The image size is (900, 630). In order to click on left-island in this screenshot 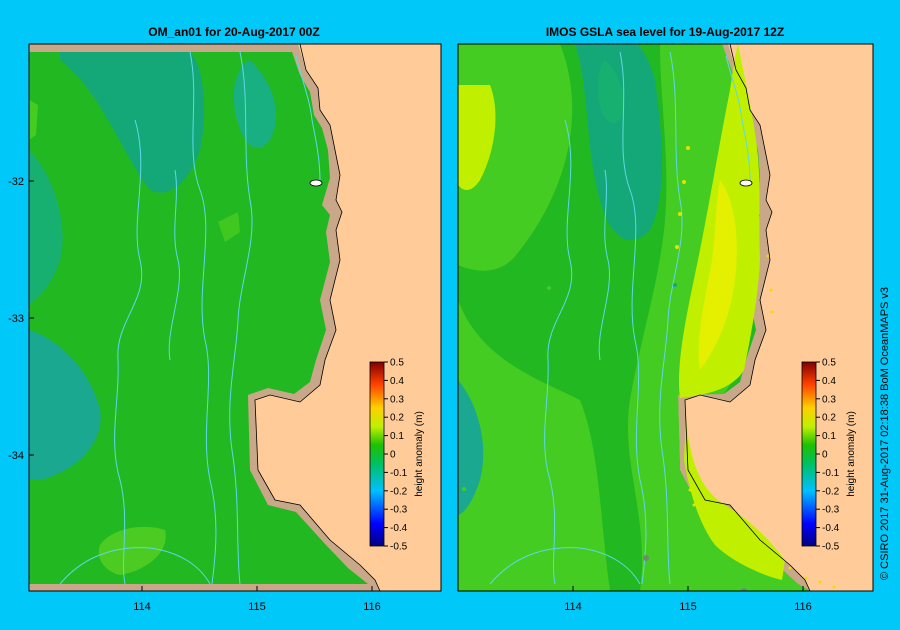, I will do `click(316, 183)`.